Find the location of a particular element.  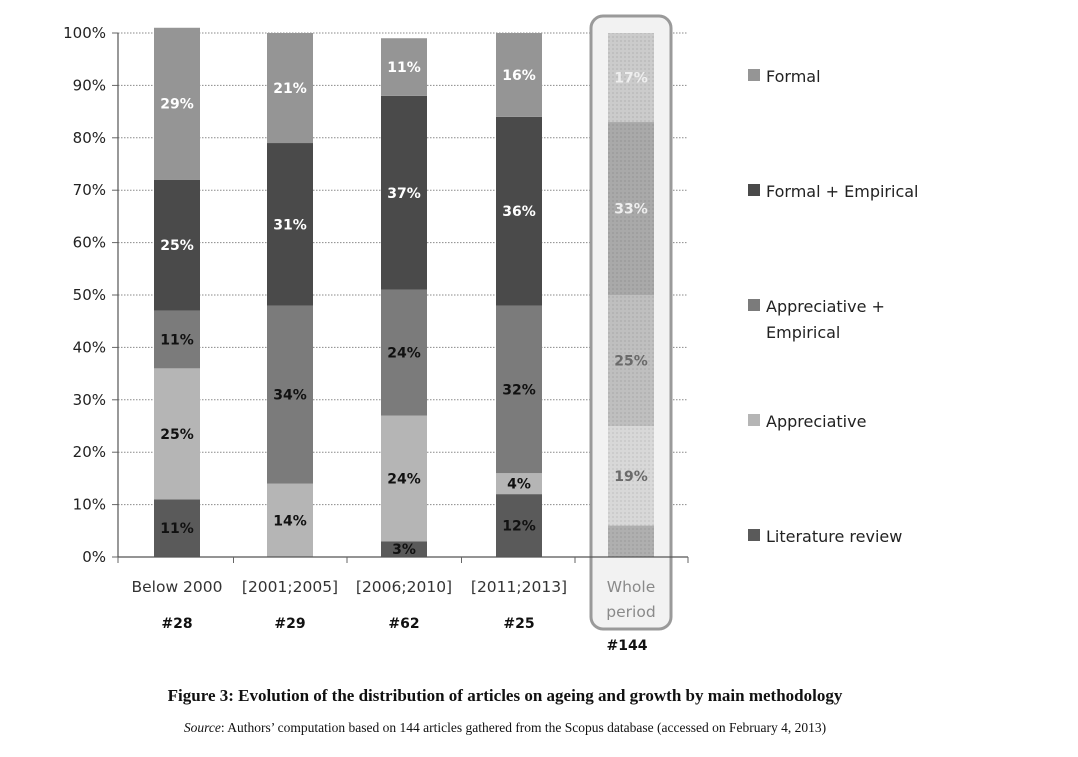

x-category-label: Whole is located at coordinates (631, 587).